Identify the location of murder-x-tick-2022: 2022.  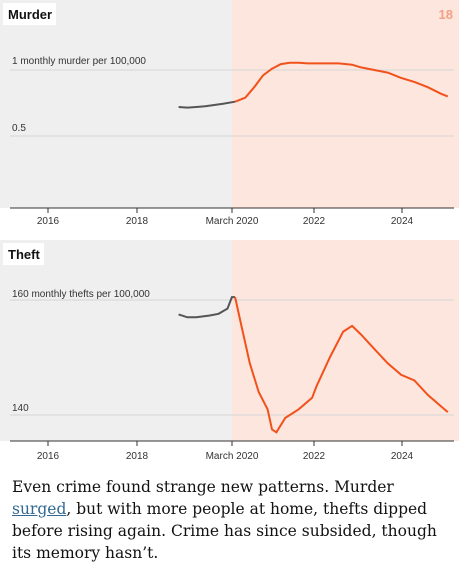
(314, 221).